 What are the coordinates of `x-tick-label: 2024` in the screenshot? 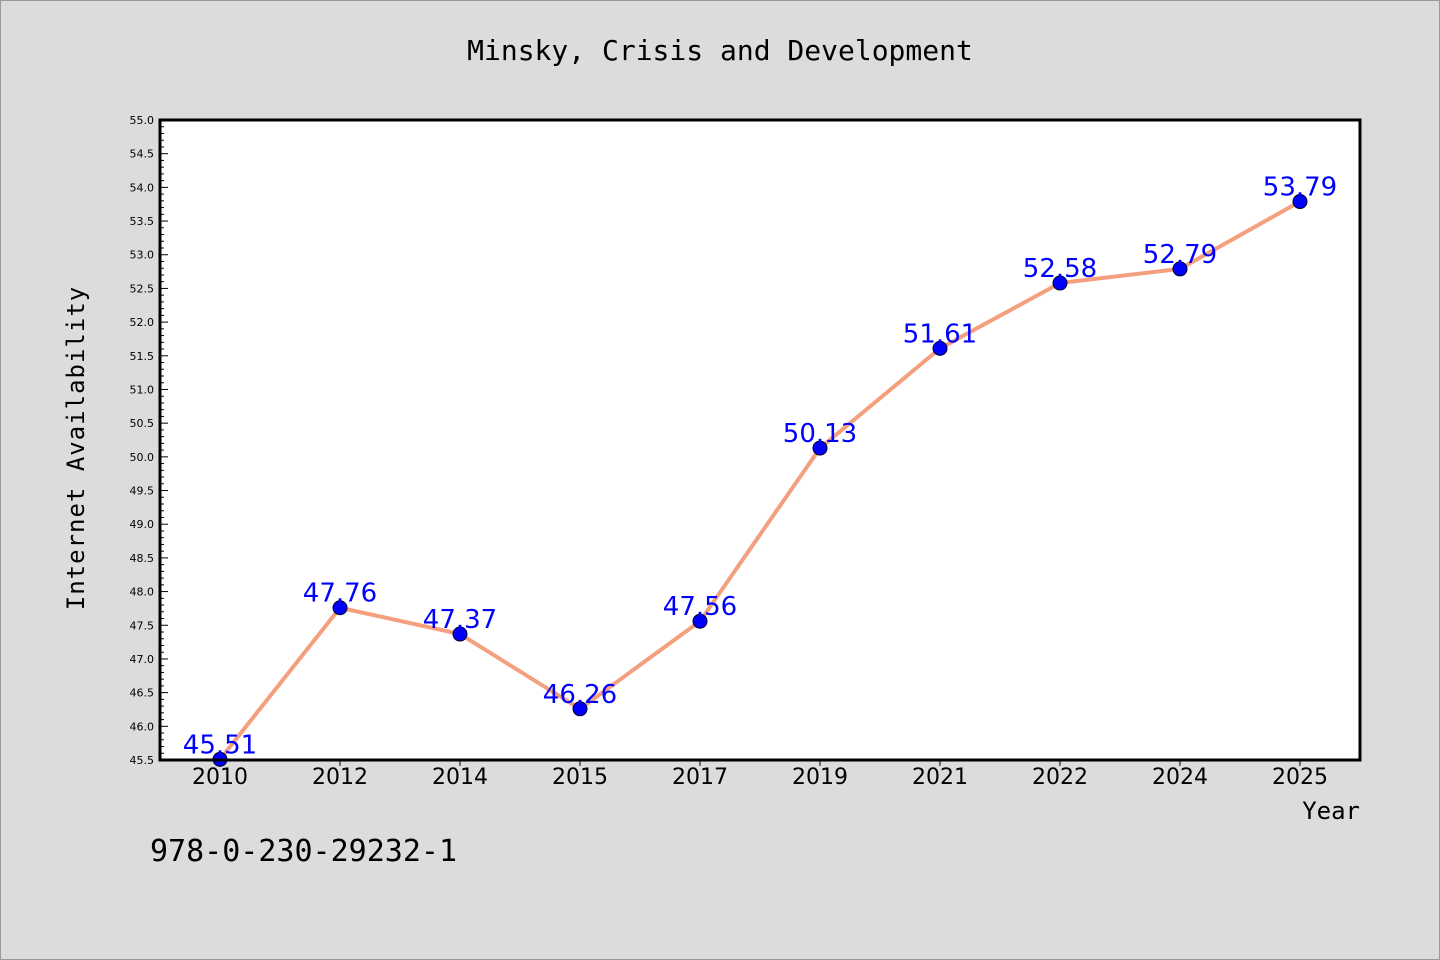 It's located at (1180, 777).